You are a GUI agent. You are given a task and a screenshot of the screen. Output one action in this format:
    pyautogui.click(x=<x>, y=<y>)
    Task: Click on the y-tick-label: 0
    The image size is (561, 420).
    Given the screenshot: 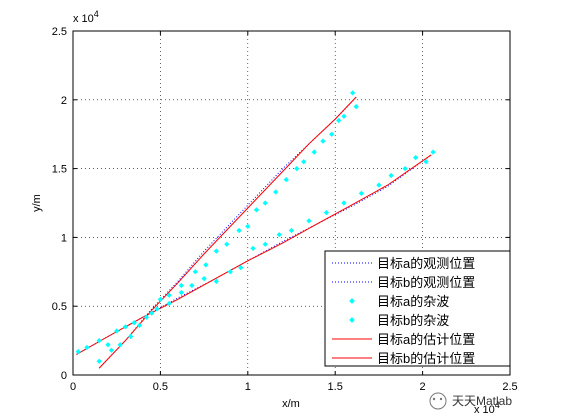 What is the action you would take?
    pyautogui.click(x=64, y=376)
    